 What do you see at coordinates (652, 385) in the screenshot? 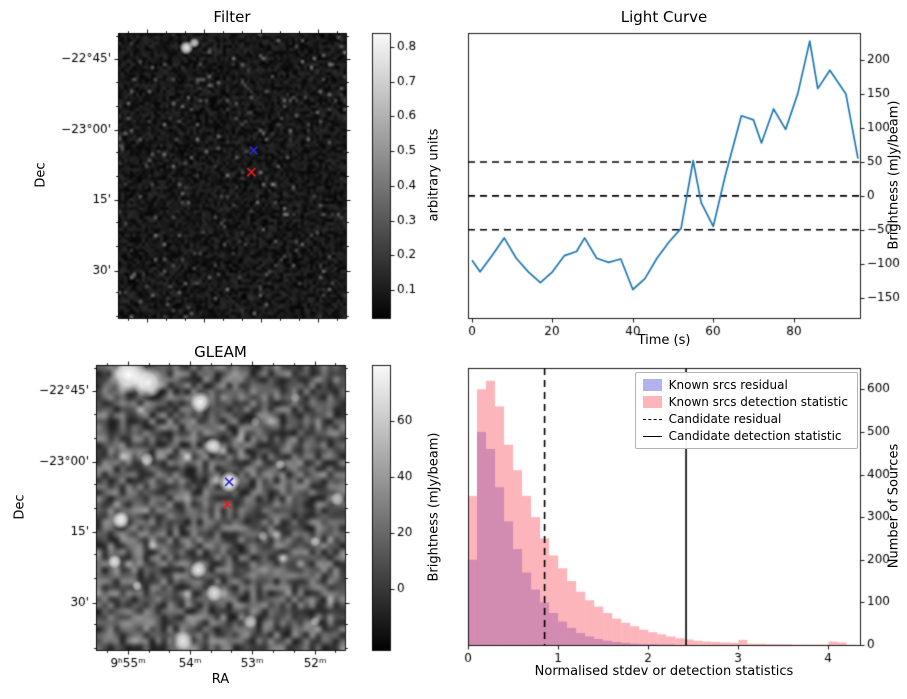
I see `legend-patch-residual` at bounding box center [652, 385].